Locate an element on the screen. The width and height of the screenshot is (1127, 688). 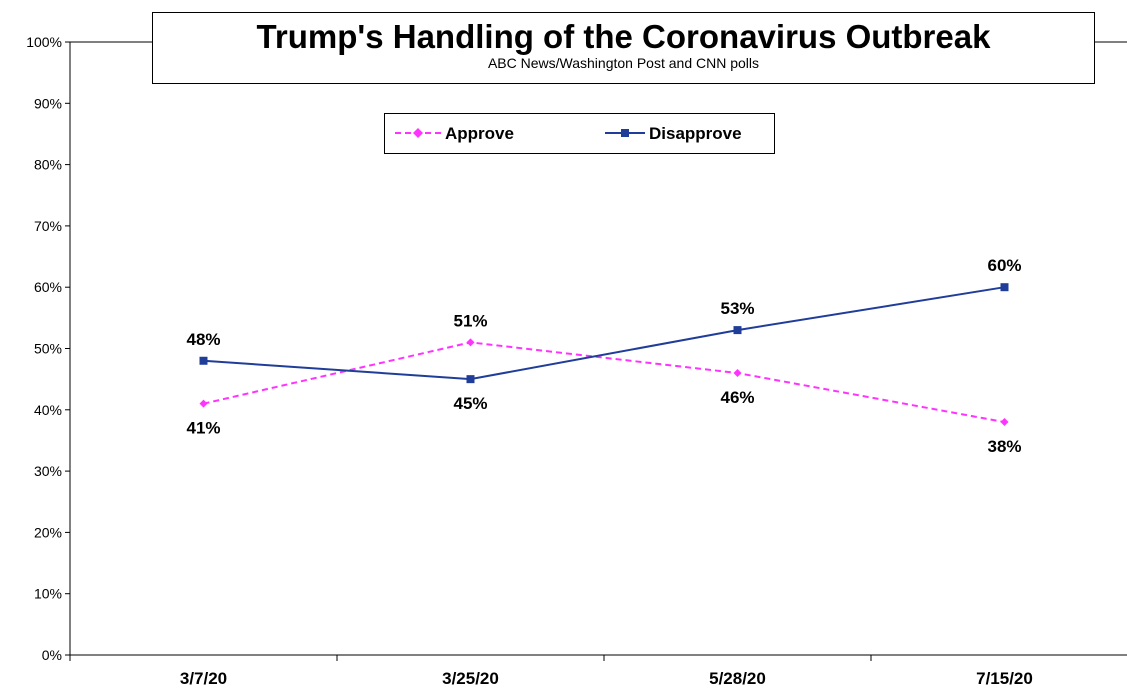
y-tick-label: 30% is located at coordinates (48, 471).